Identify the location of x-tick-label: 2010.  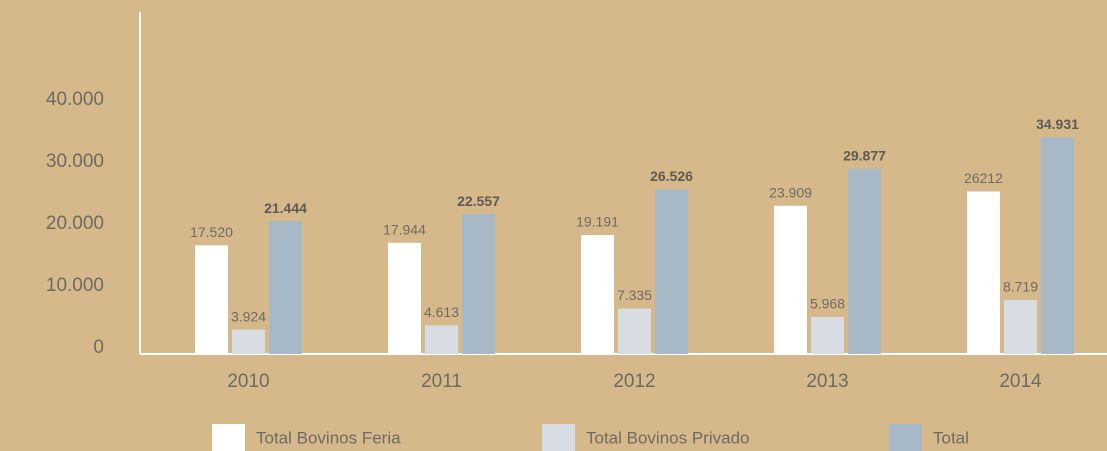
(248, 381).